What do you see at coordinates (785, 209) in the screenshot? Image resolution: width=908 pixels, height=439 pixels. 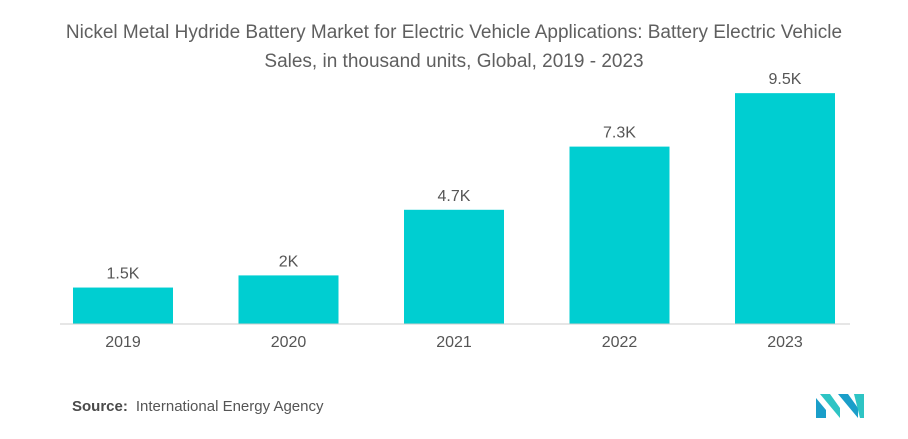 I see `bar-2023` at bounding box center [785, 209].